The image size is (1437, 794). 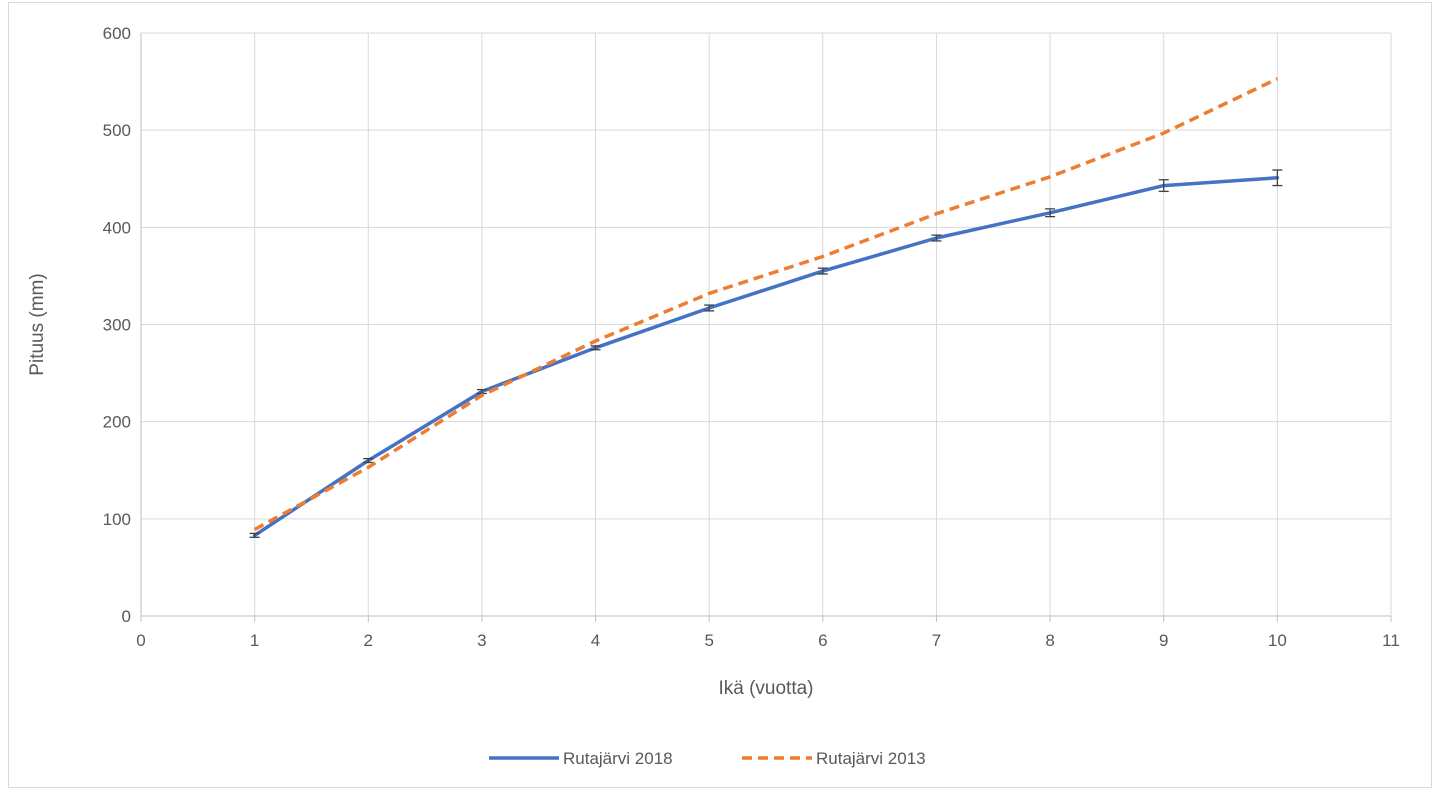 What do you see at coordinates (117, 33) in the screenshot?
I see `y-tick-label: 600` at bounding box center [117, 33].